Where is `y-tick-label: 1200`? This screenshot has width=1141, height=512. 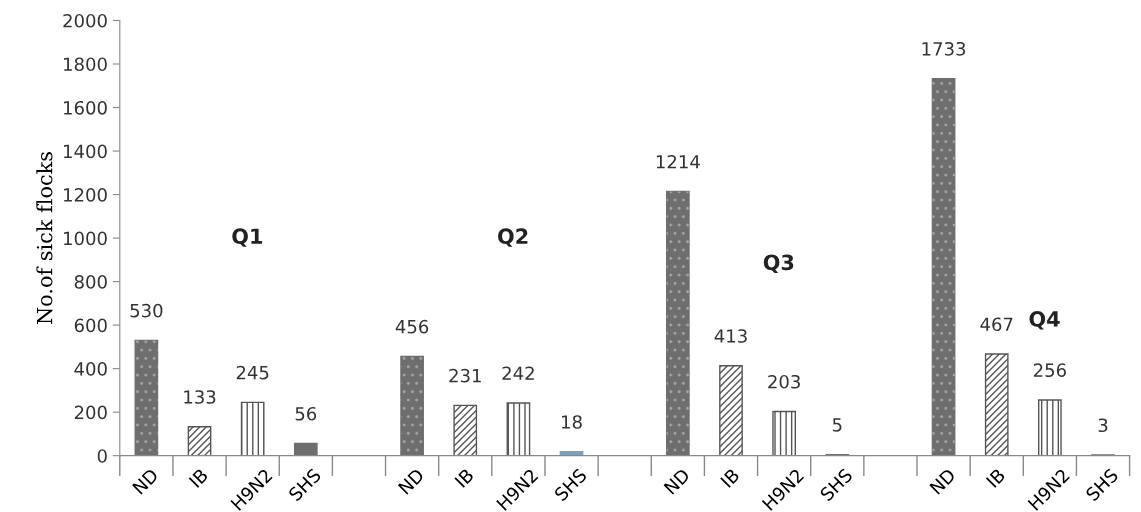 y-tick-label: 1200 is located at coordinates (85, 195).